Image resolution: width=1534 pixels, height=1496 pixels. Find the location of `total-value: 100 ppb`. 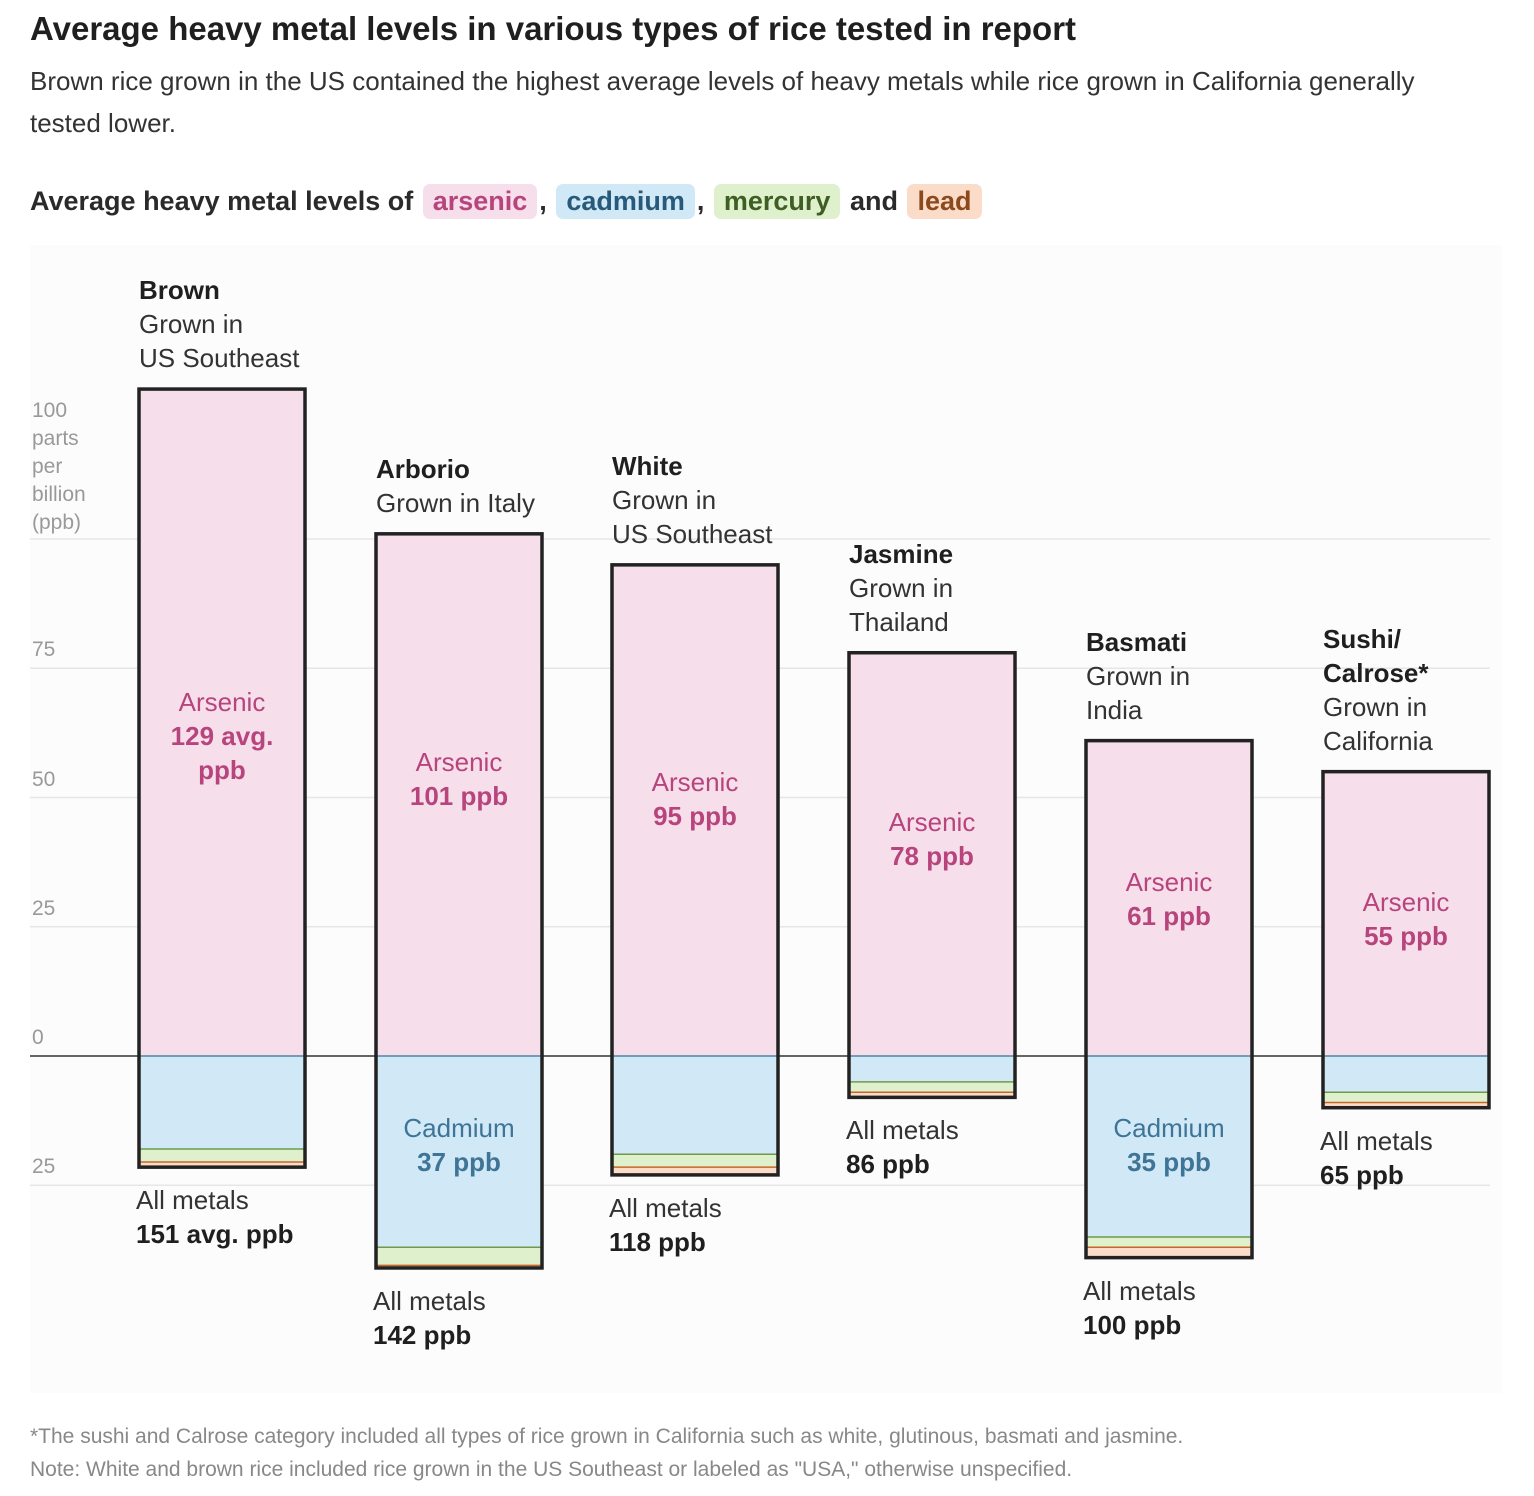

total-value: 100 ppb is located at coordinates (1132, 1324).